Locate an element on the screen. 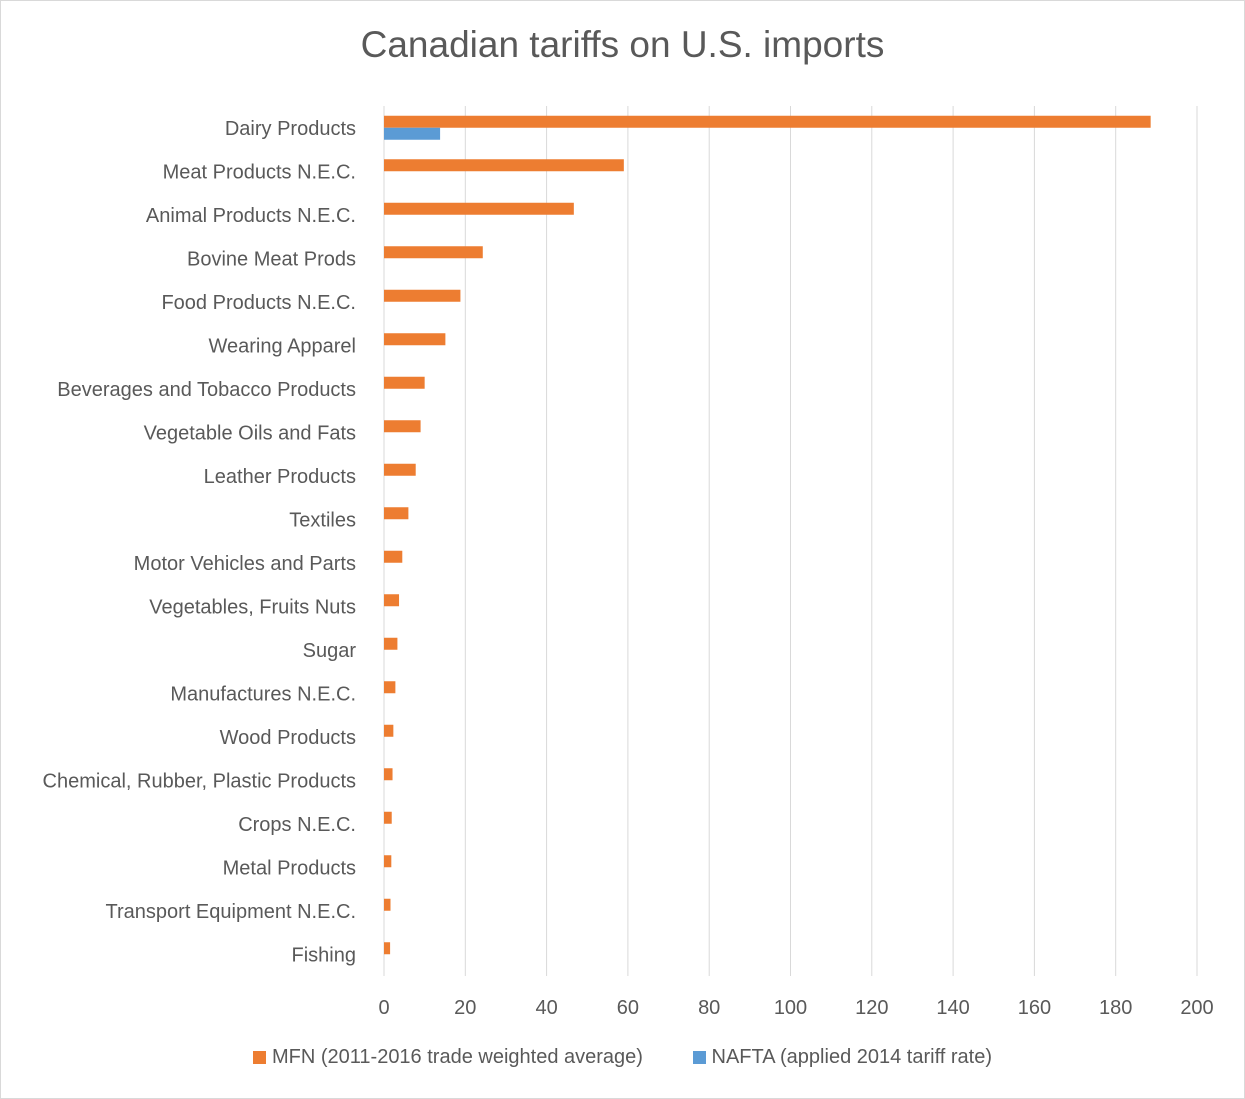 The height and width of the screenshot is (1099, 1245). legend-label-nafta: NAFTA (applied 2014 tariff rate) is located at coordinates (852, 1057).